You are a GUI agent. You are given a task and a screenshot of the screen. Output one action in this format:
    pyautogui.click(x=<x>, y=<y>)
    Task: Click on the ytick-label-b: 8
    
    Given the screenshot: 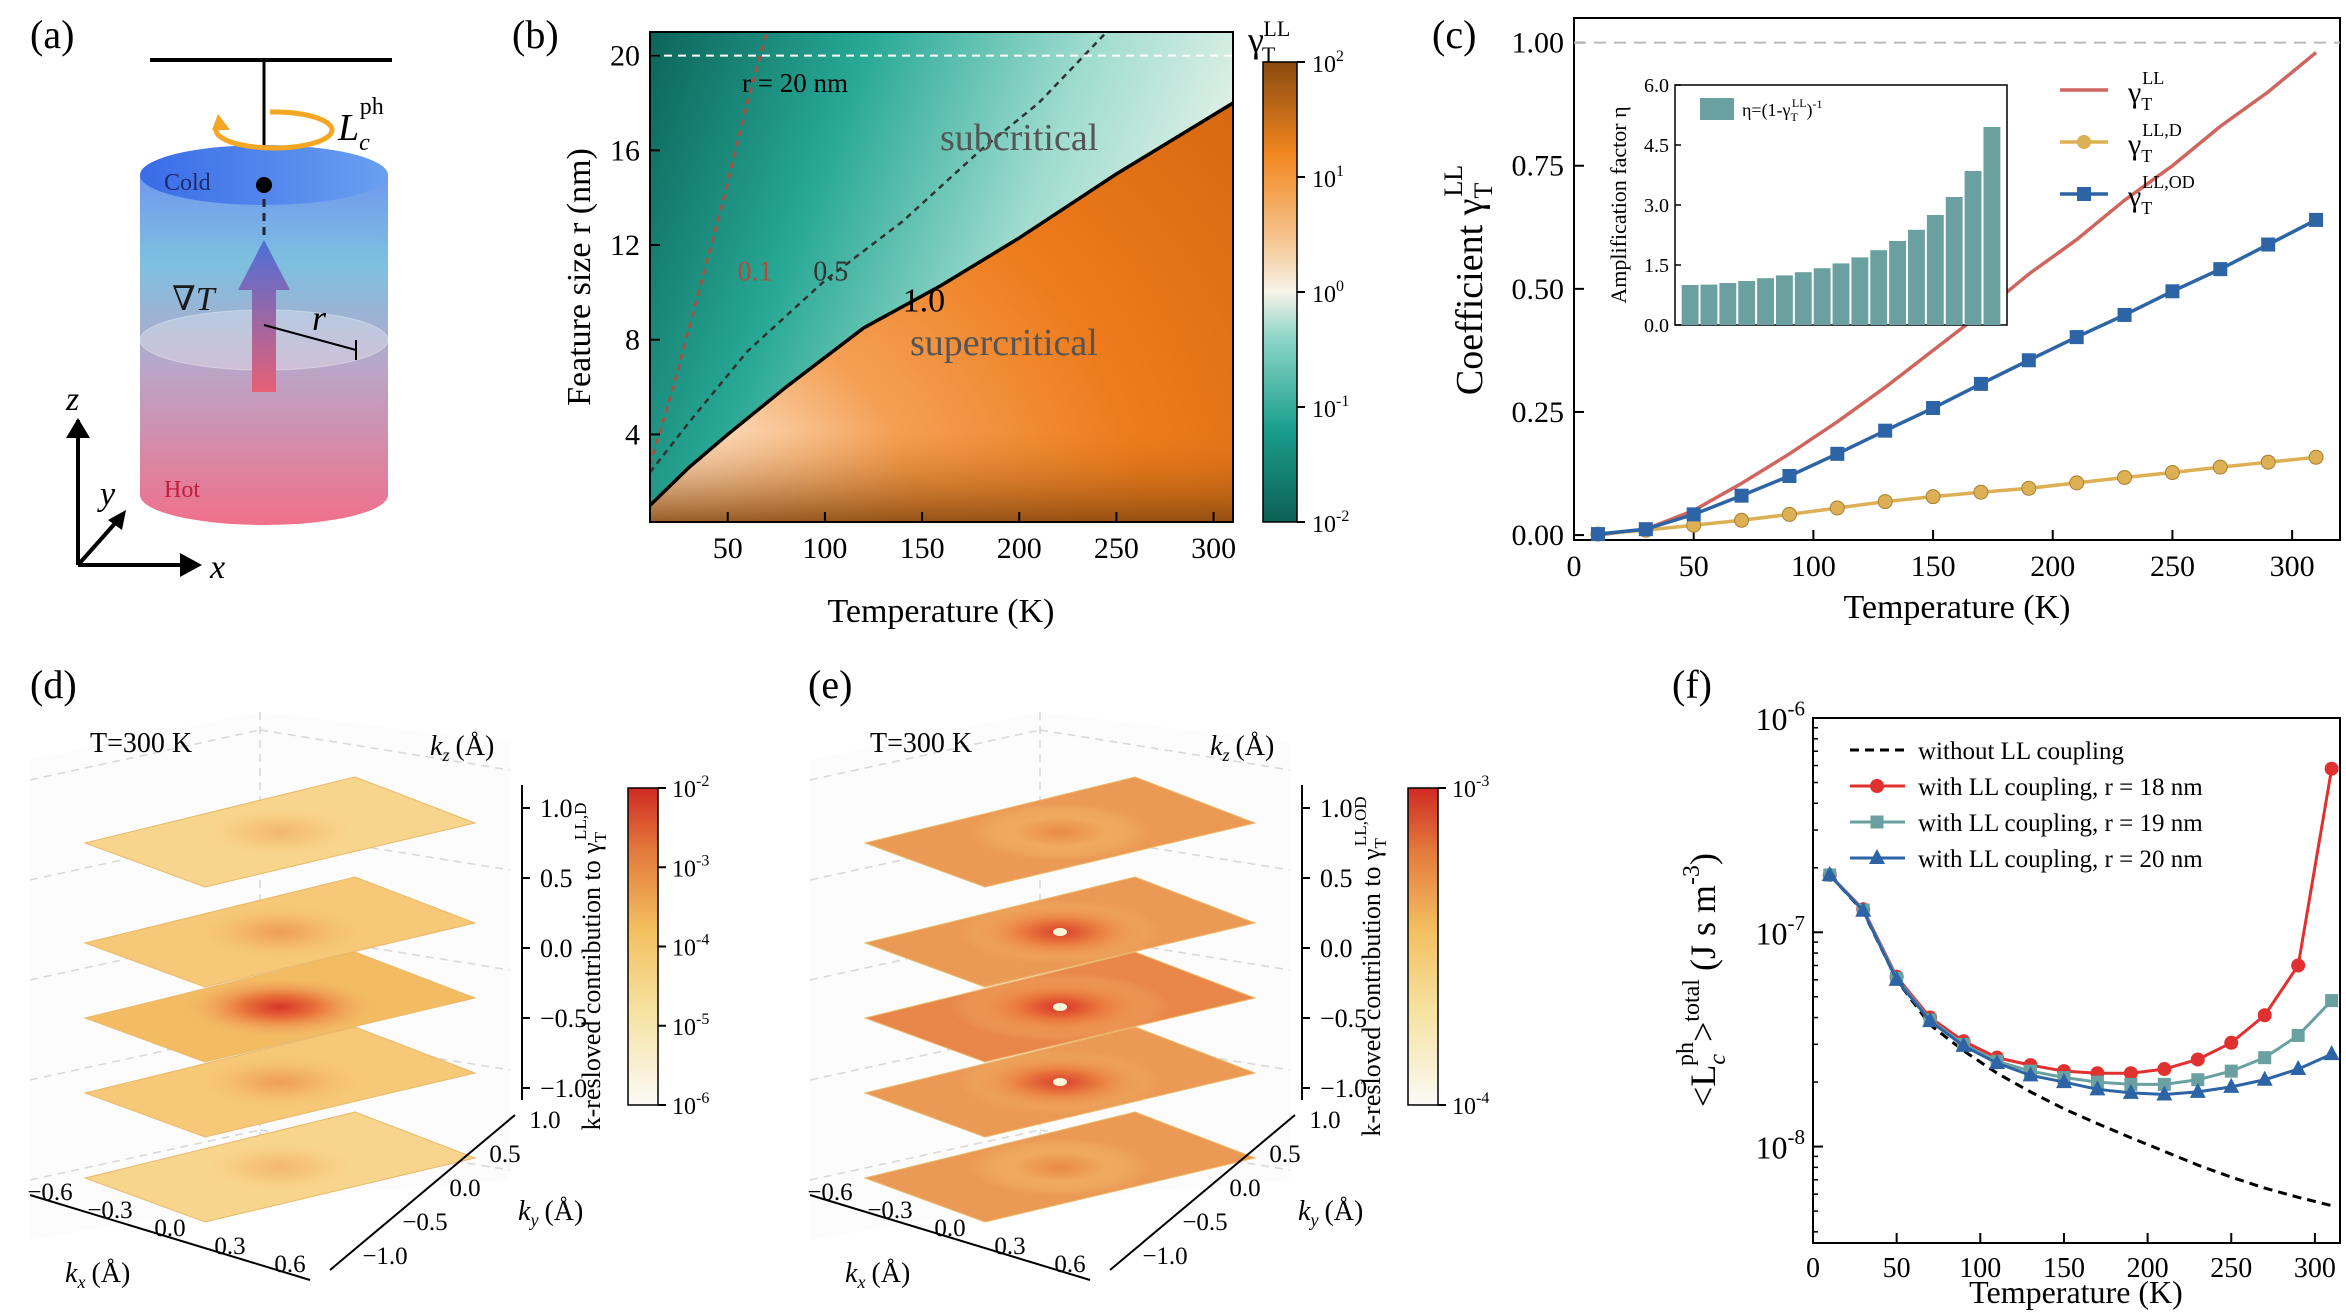 What is the action you would take?
    pyautogui.click(x=632, y=340)
    